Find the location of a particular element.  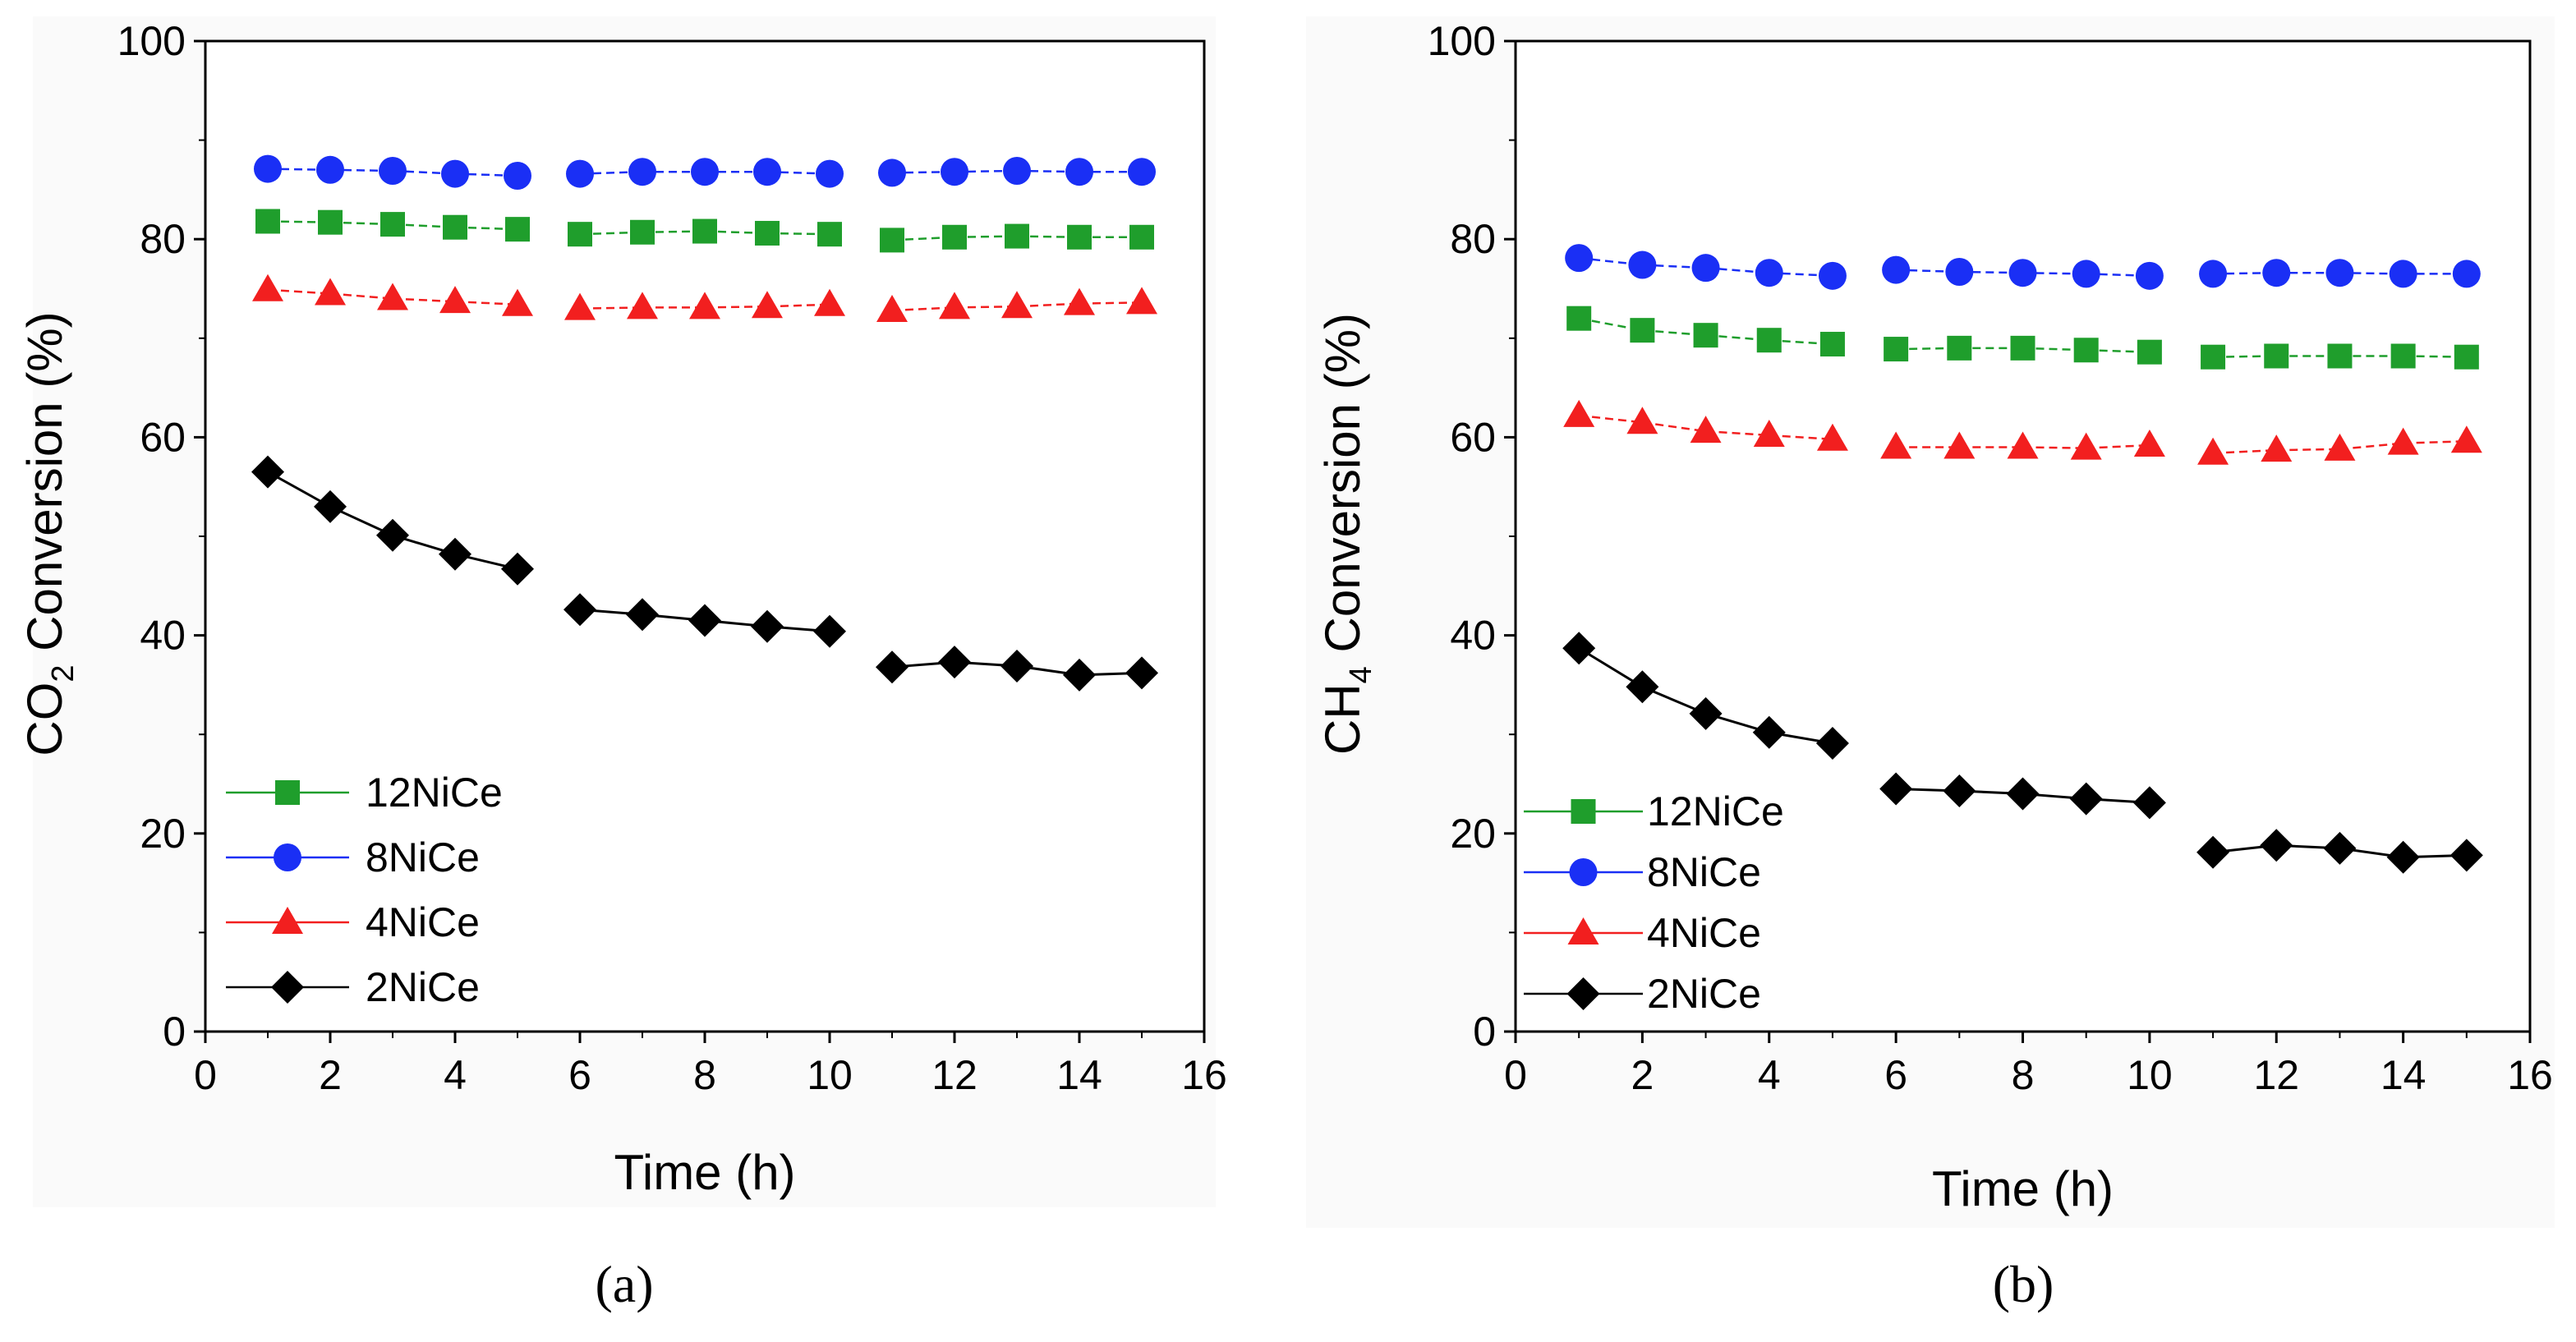

x-tick-label: 4 is located at coordinates (456, 1075).